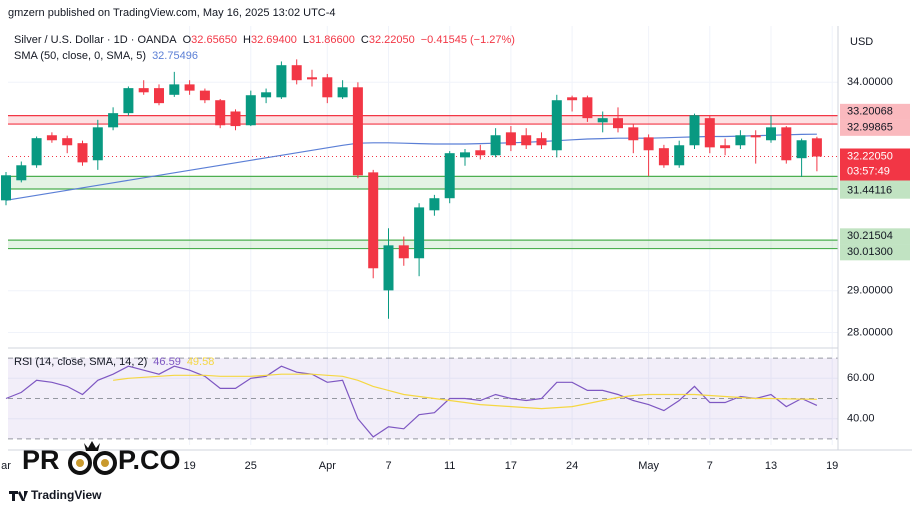  Describe the element at coordinates (175, 56) in the screenshot. I see `sma-value: 32.75496` at that location.